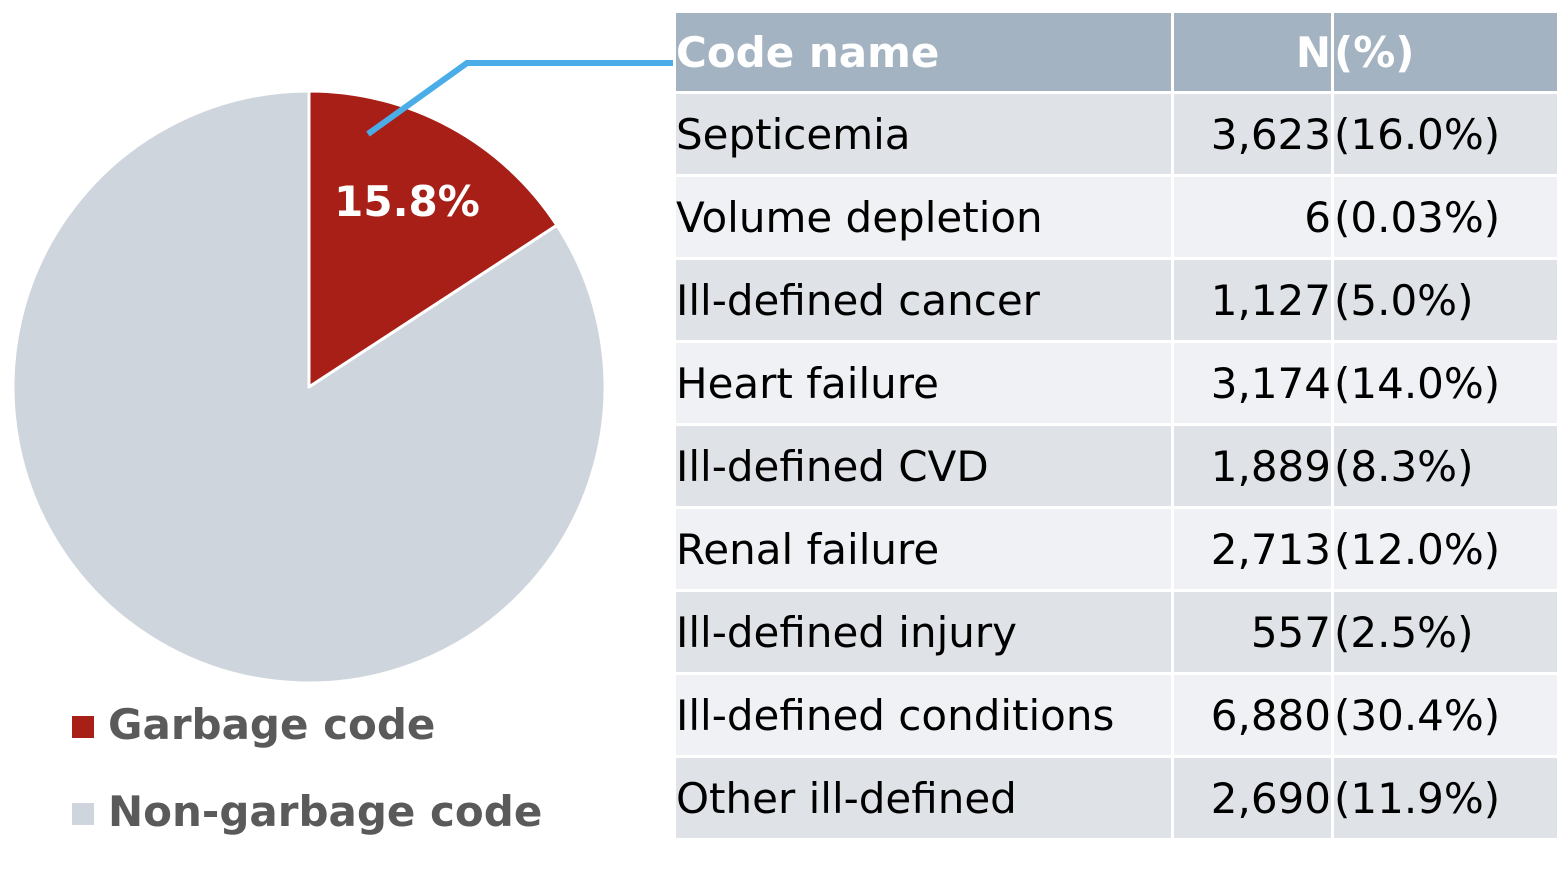 The image size is (1564, 876). I want to click on cell-code-name: Volume depletion, so click(923, 217).